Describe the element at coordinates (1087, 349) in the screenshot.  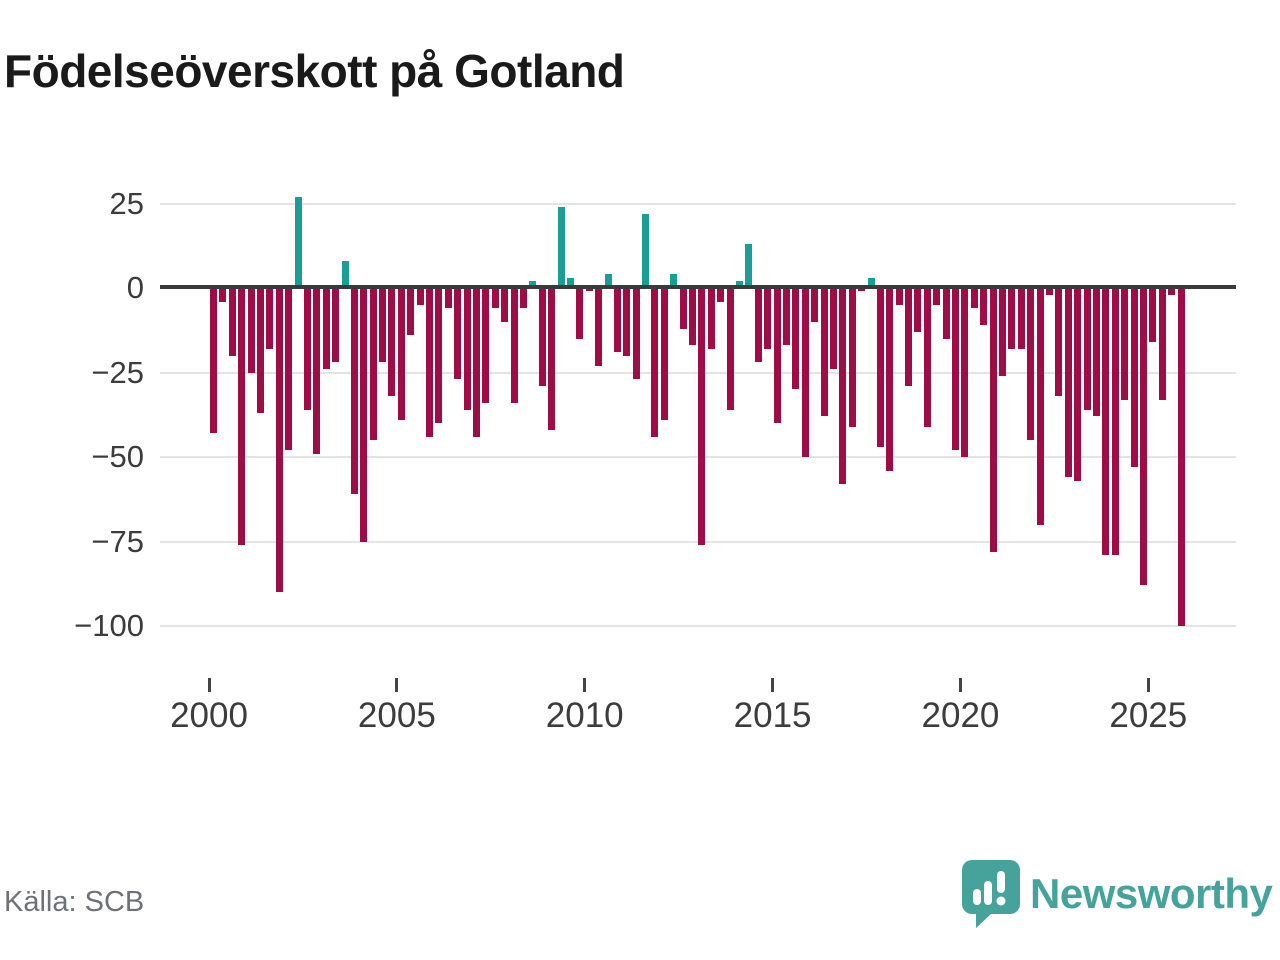
I see `bar-2023Q2` at that location.